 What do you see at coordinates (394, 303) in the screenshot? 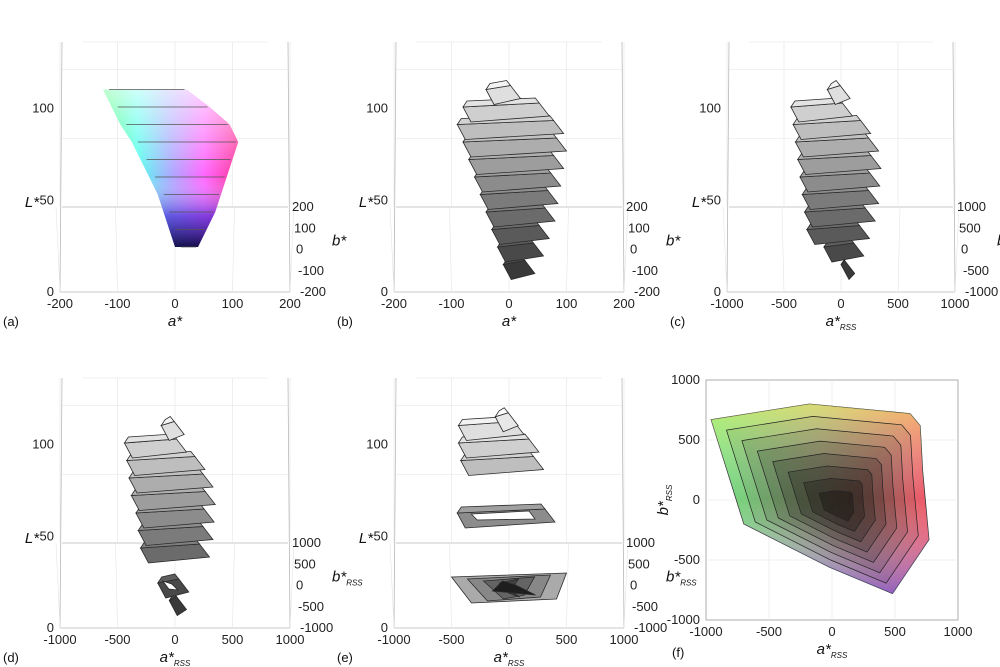
I see `x-tick-label: -200` at bounding box center [394, 303].